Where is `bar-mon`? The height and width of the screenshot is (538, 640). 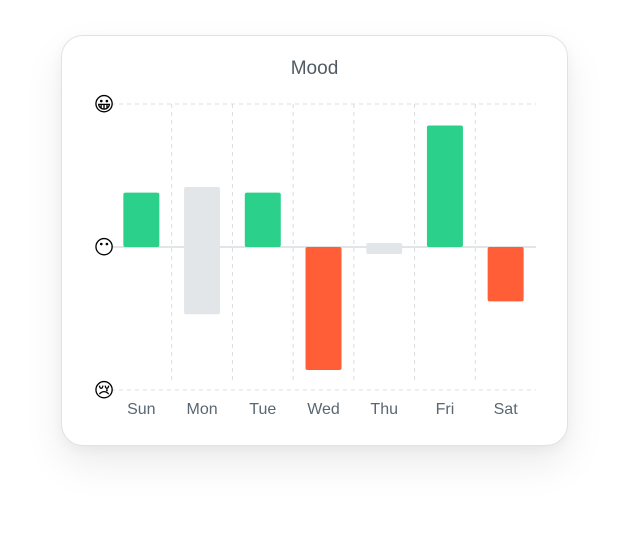
bar-mon is located at coordinates (202, 250).